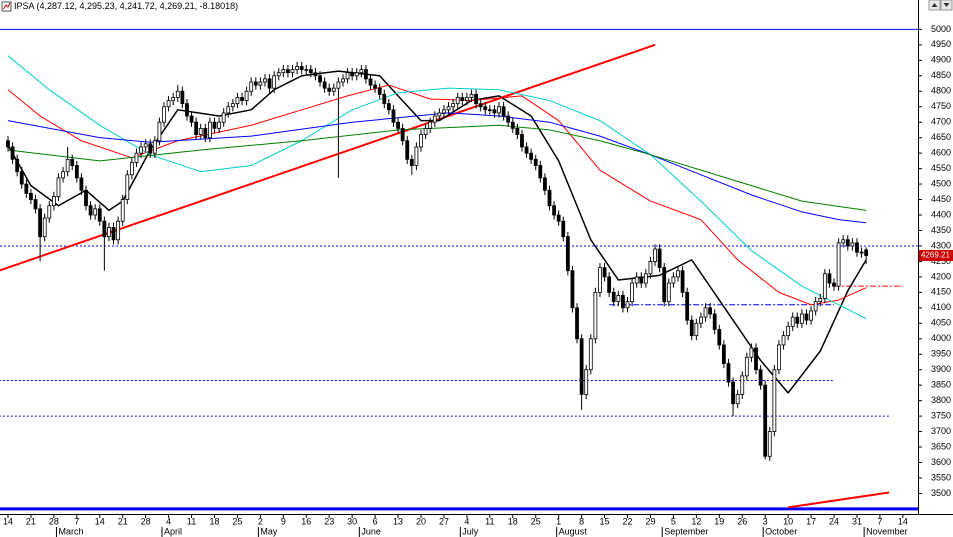  What do you see at coordinates (941, 400) in the screenshot?
I see `y-tick-label: 3800` at bounding box center [941, 400].